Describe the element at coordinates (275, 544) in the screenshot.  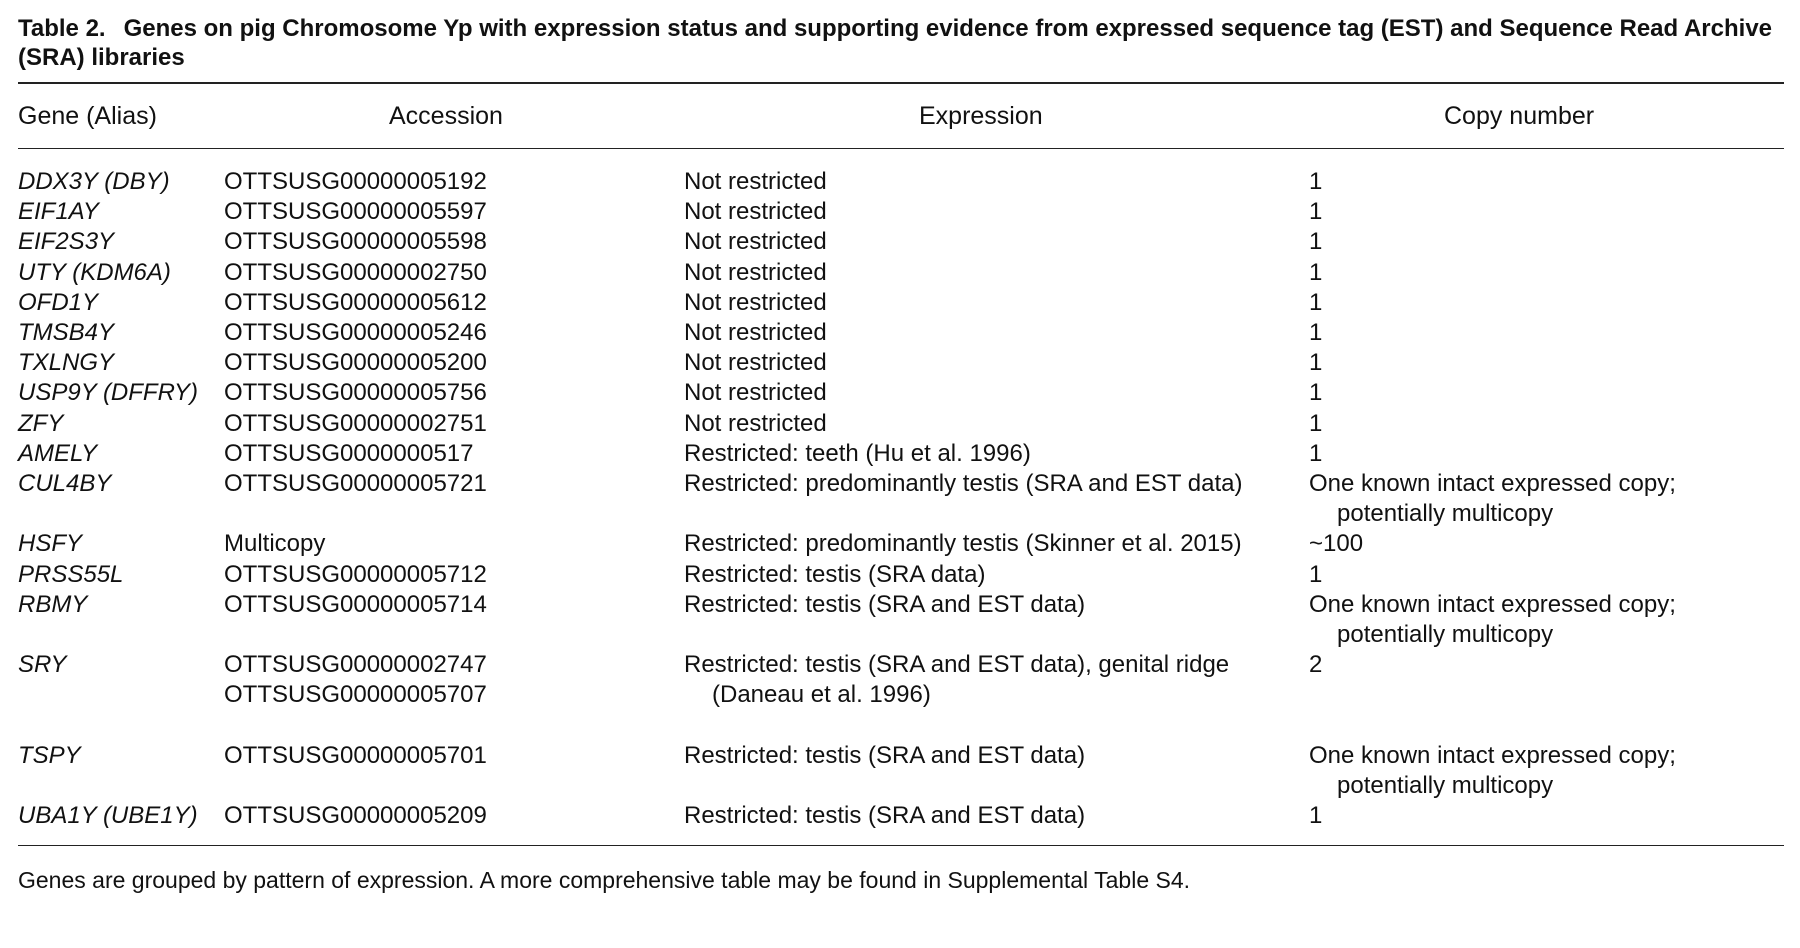
I see `accession-id: Multicopy` at that location.